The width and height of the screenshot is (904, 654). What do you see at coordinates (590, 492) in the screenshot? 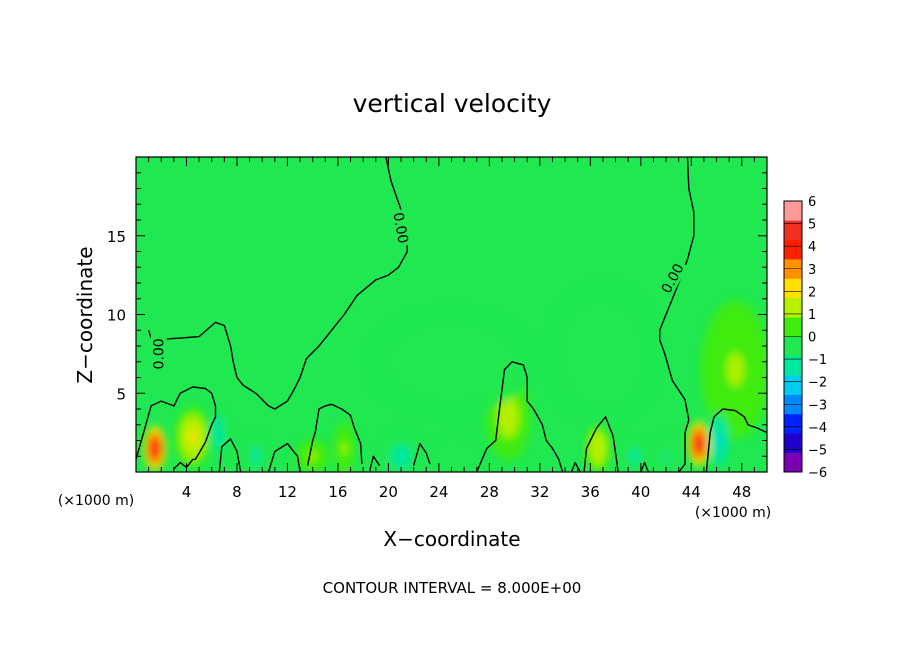
I see `x-tick-label: 36` at bounding box center [590, 492].